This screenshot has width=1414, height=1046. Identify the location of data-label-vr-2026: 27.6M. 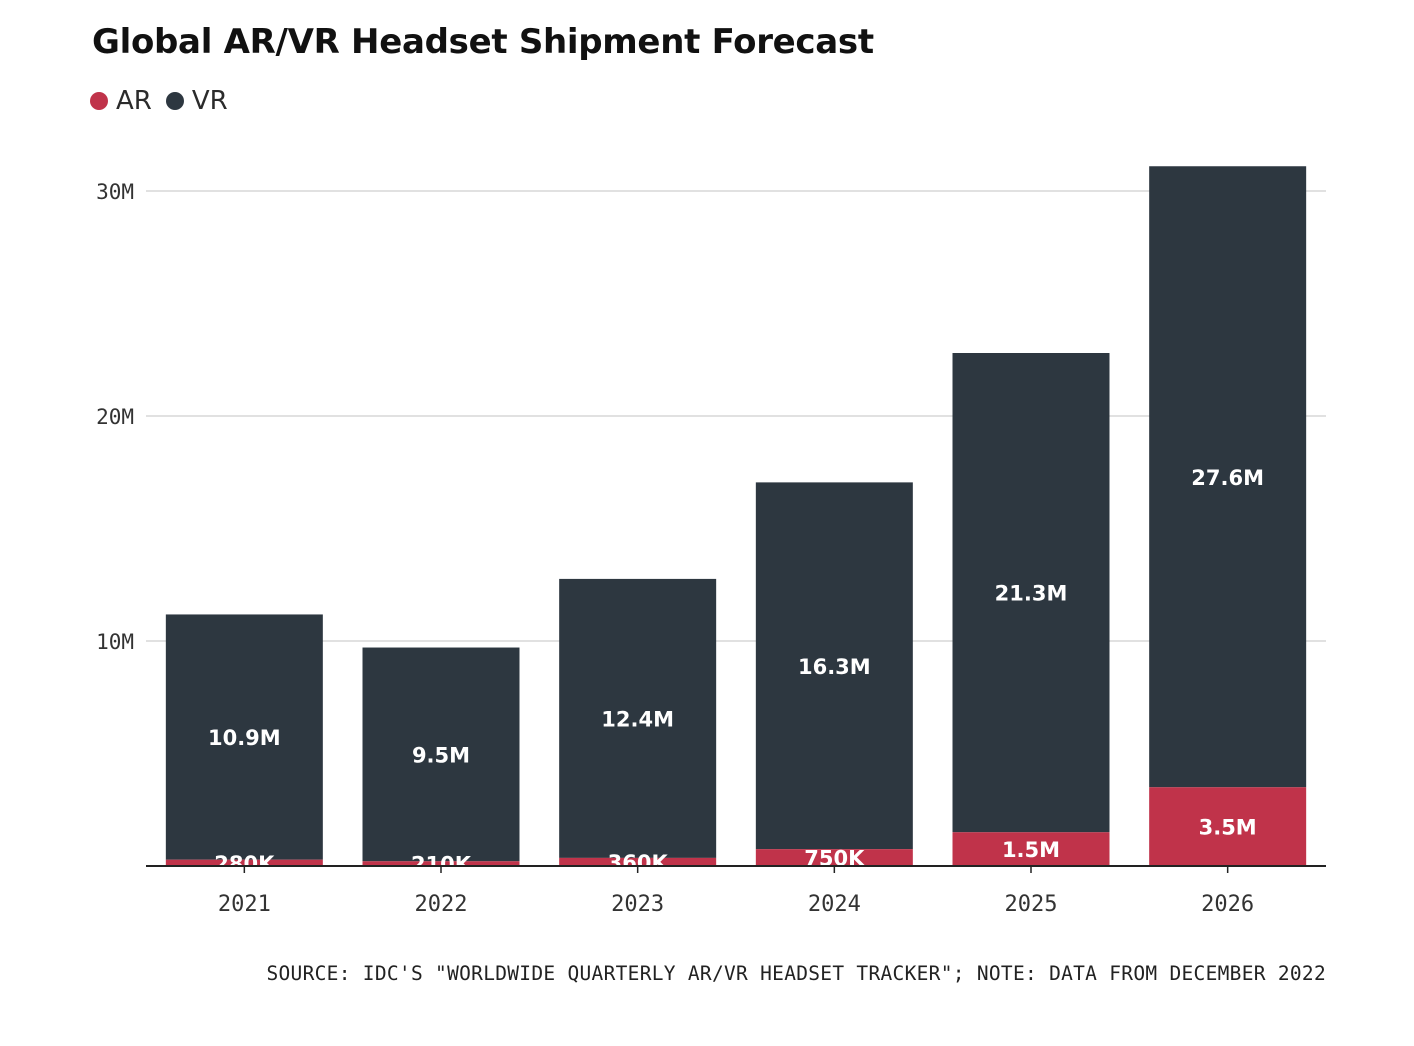
(1227, 478).